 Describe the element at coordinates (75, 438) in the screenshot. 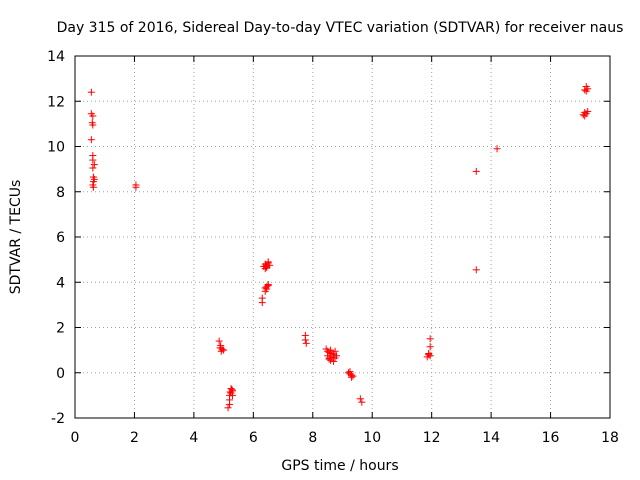

I see `x-tick-label: 0` at that location.